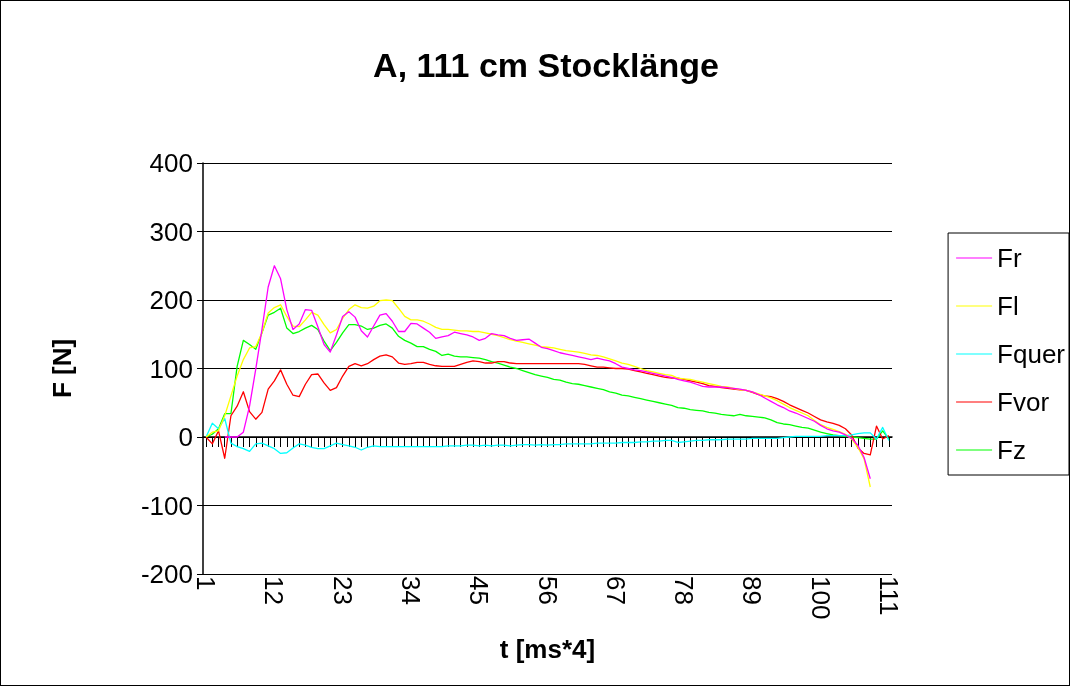 This screenshot has height=686, width=1070. Describe the element at coordinates (206, 583) in the screenshot. I see `x-tick-label: 1` at that location.